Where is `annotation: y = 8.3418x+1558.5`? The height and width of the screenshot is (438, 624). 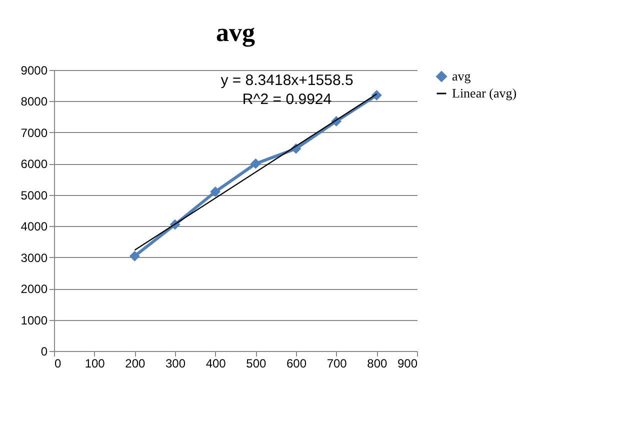 annotation: y = 8.3418x+1558.5 is located at coordinates (287, 80).